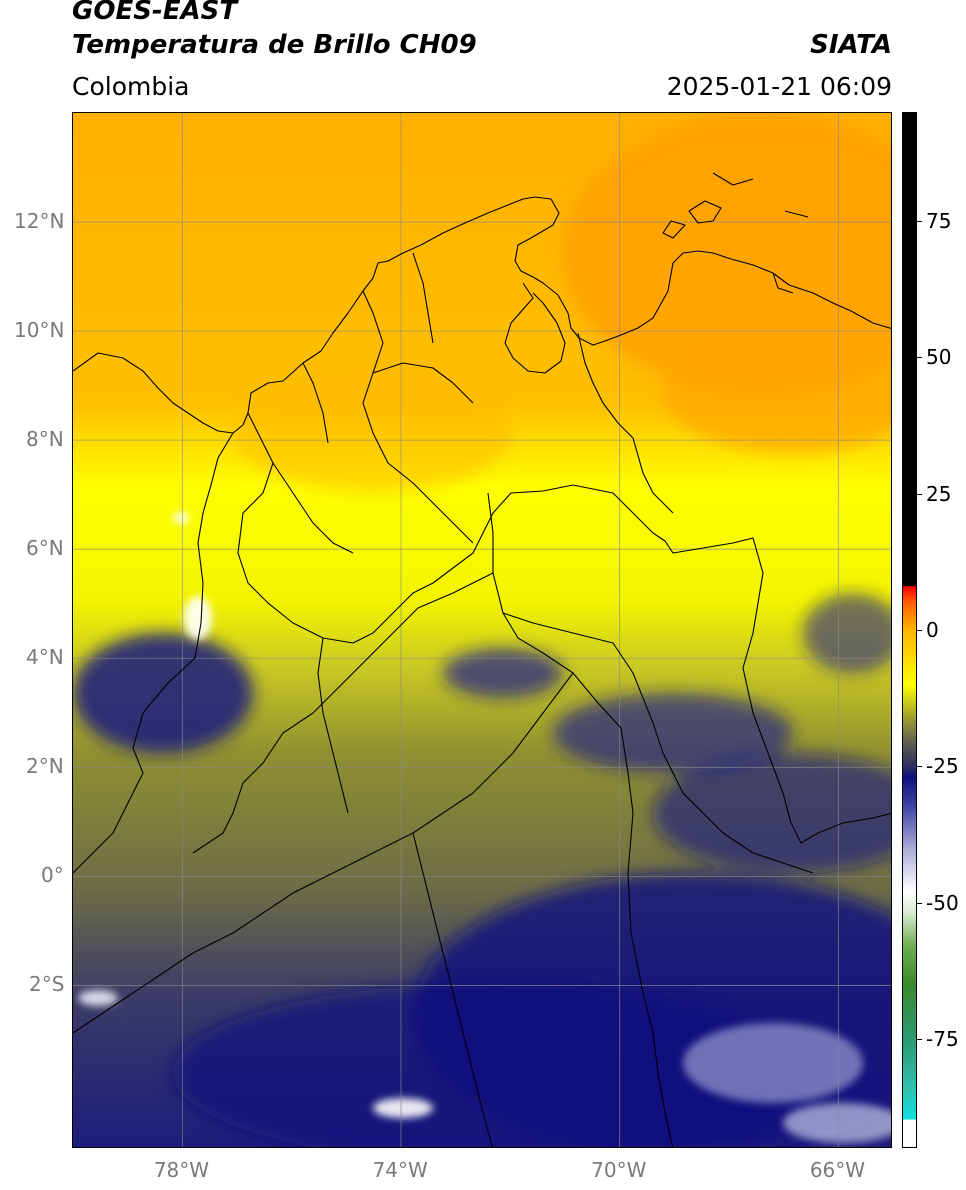 Image resolution: width=966 pixels, height=1190 pixels. I want to click on colorbar-tick-label: -50, so click(942, 902).